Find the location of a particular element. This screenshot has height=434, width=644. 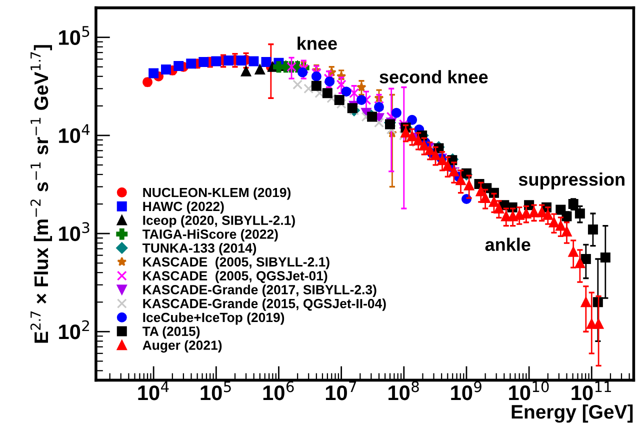

legend-label: TAIGA-HiScore (2022) is located at coordinates (210, 235).